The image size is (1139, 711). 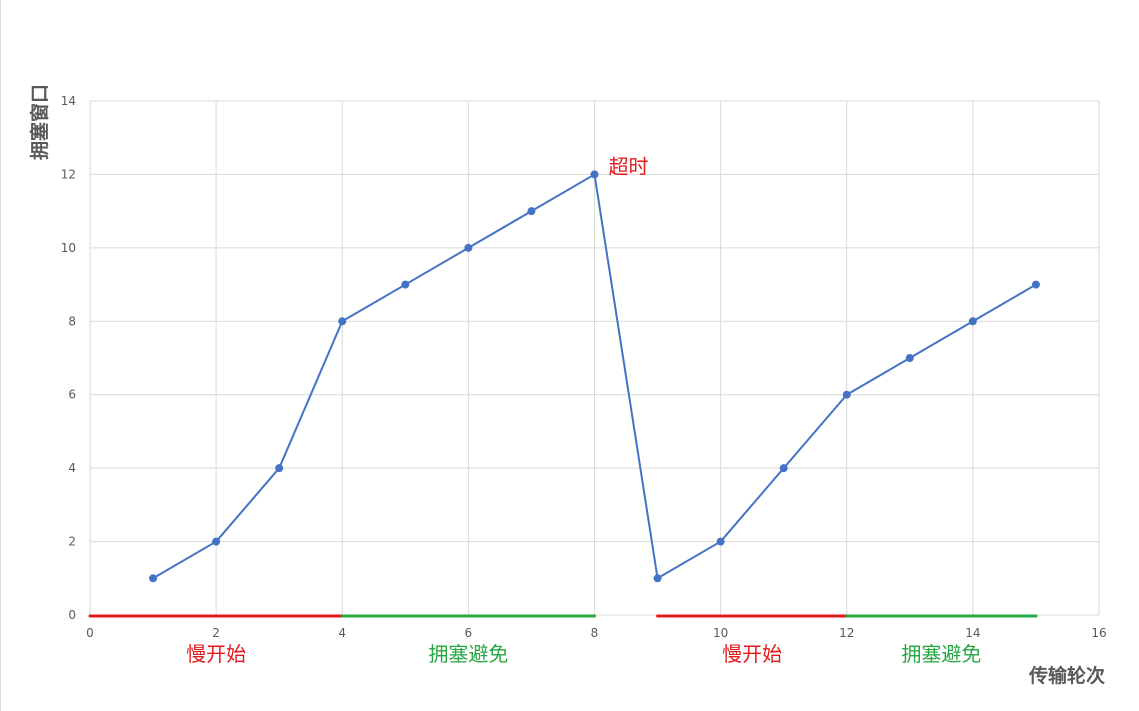 What do you see at coordinates (1098, 633) in the screenshot?
I see `x-tick-label: 16` at bounding box center [1098, 633].